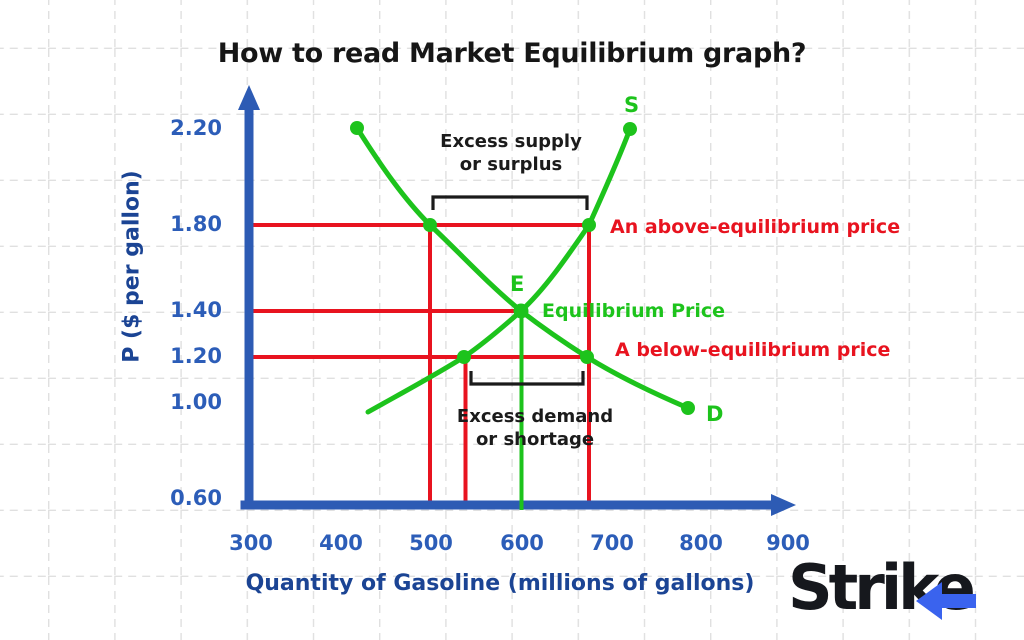 This screenshot has width=1024, height=640. I want to click on braces, so click(510, 290).